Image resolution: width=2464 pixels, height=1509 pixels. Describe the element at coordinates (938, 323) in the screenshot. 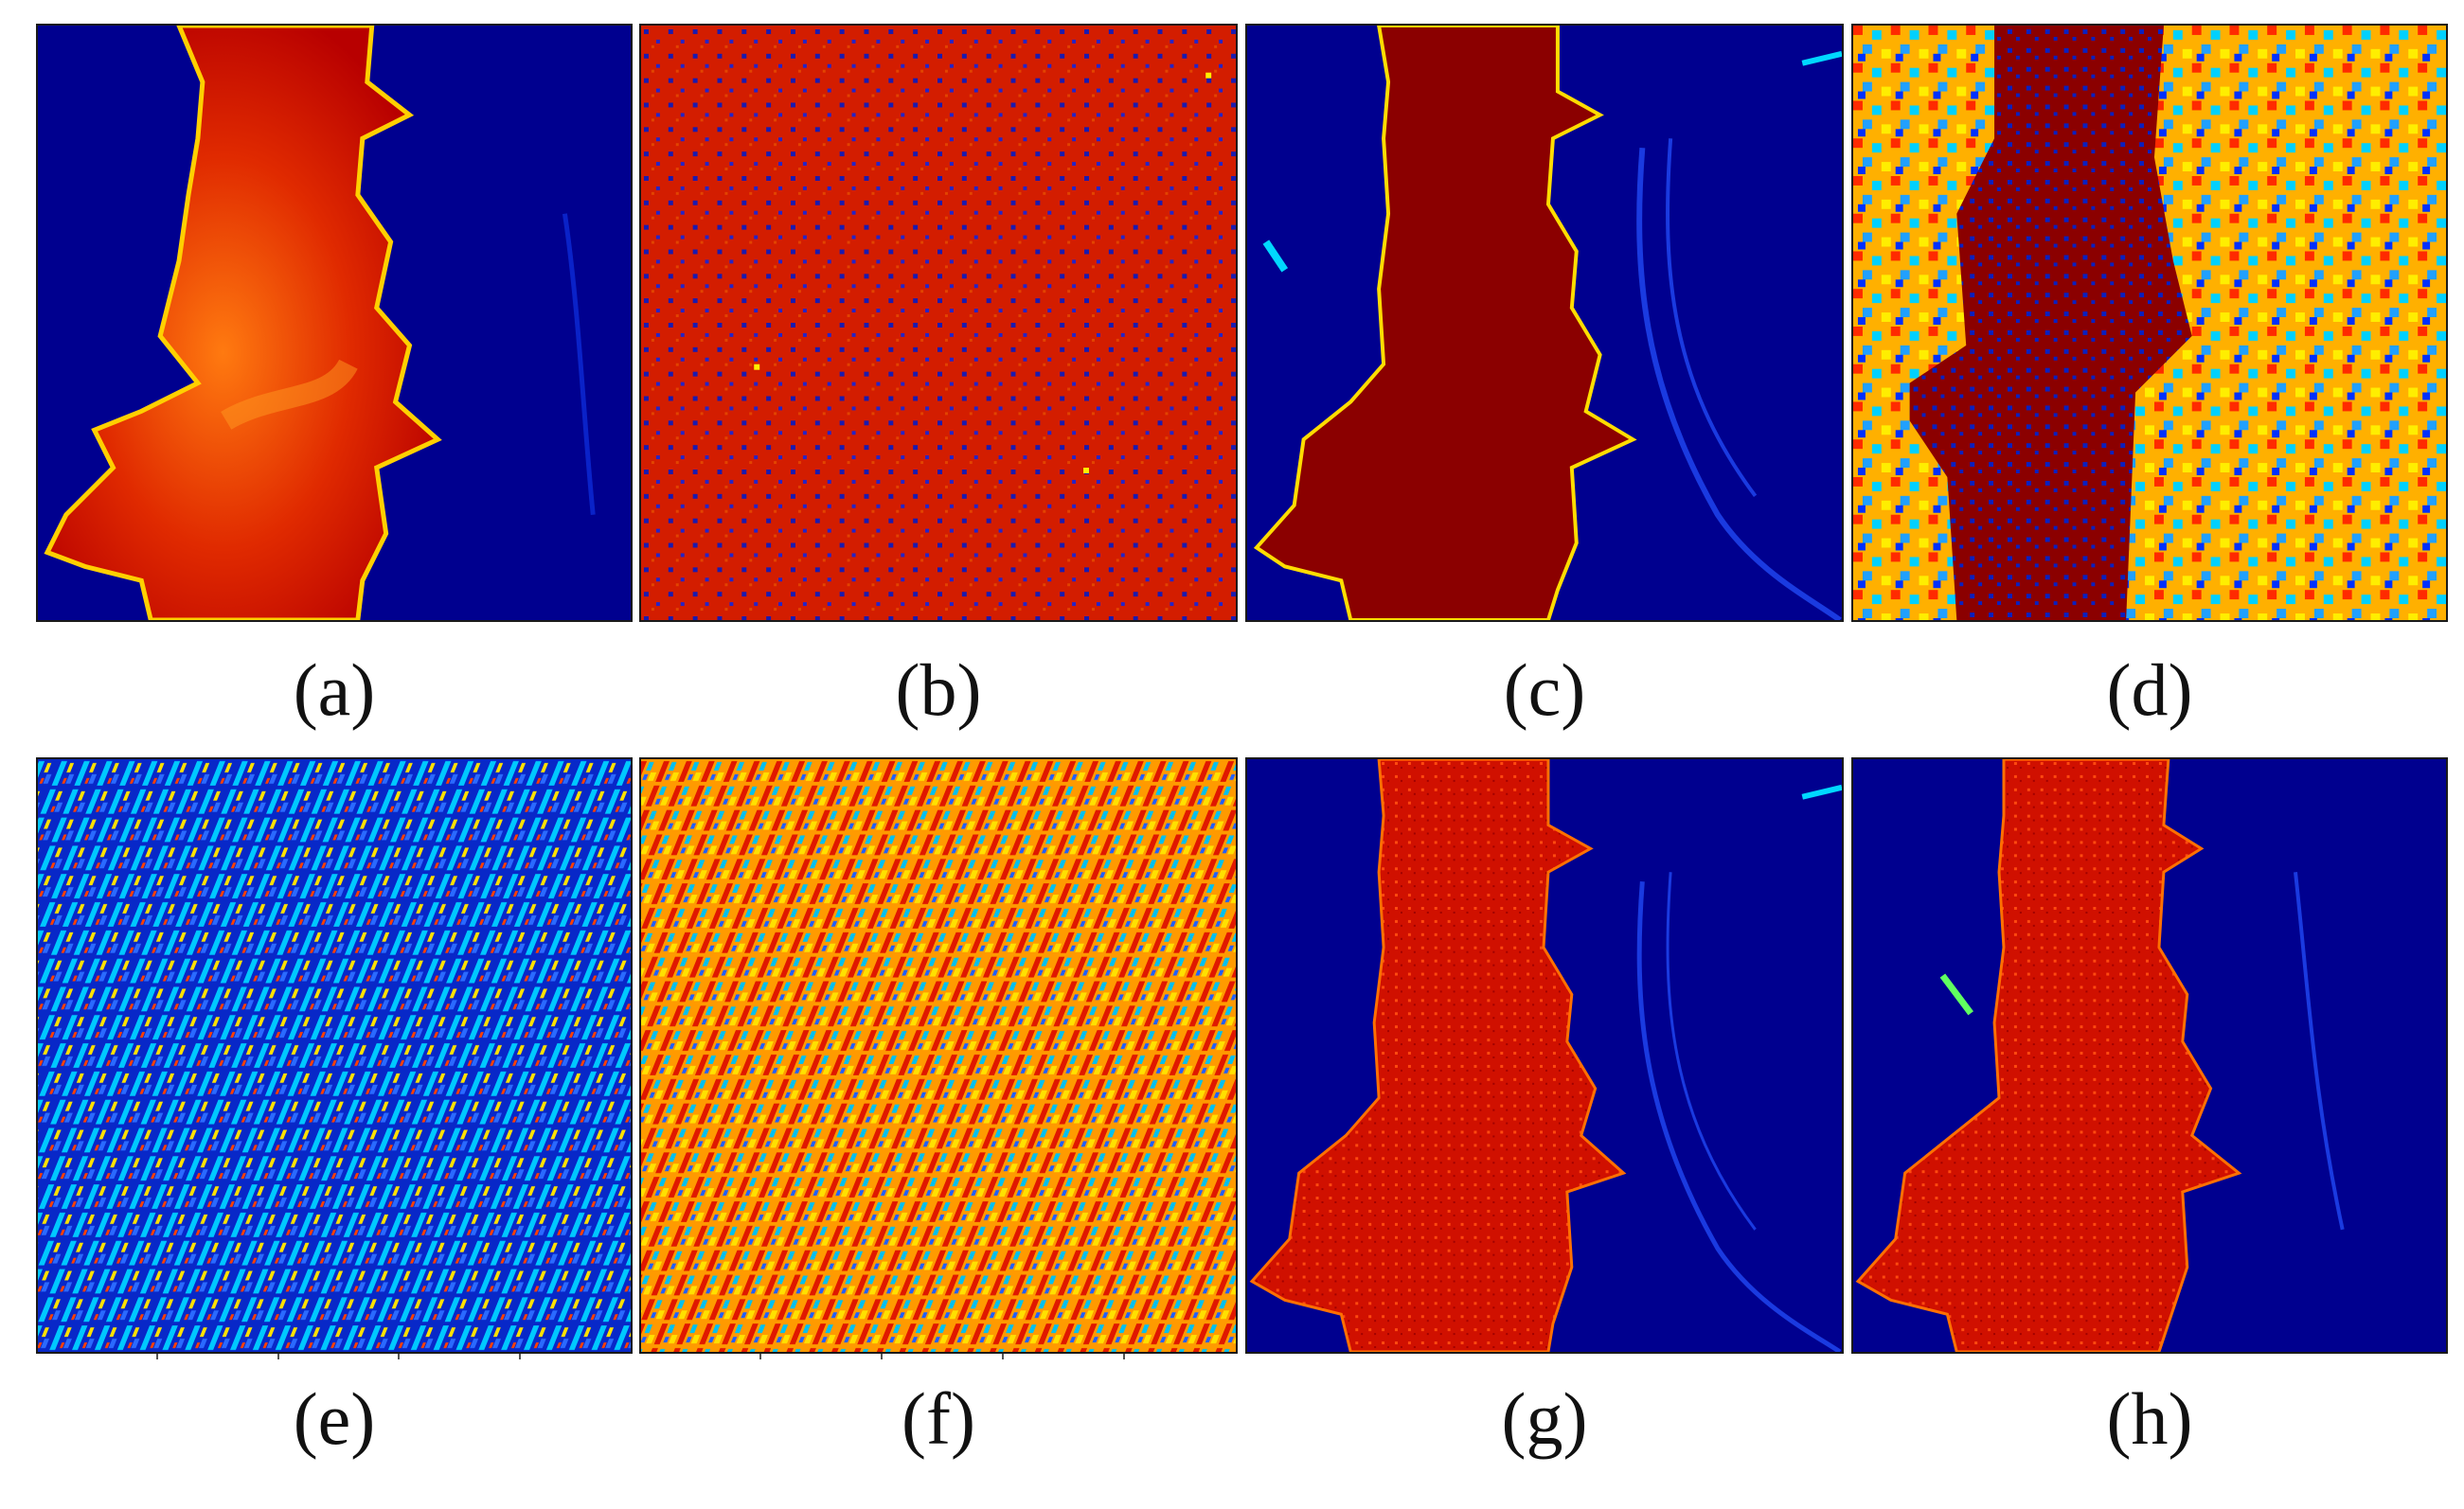

I see `panel-b-image` at that location.